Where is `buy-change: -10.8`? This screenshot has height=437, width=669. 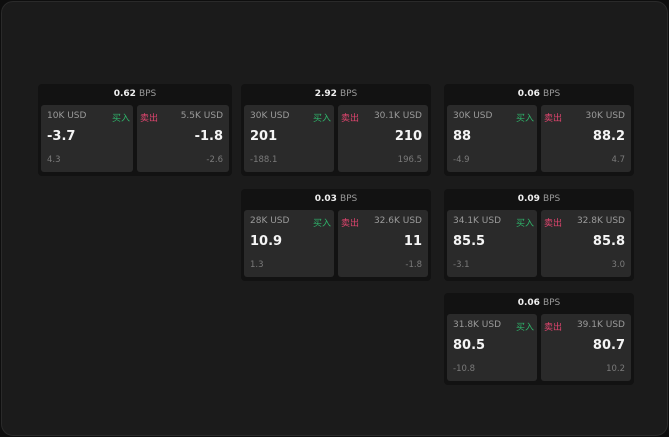 buy-change: -10.8 is located at coordinates (464, 369).